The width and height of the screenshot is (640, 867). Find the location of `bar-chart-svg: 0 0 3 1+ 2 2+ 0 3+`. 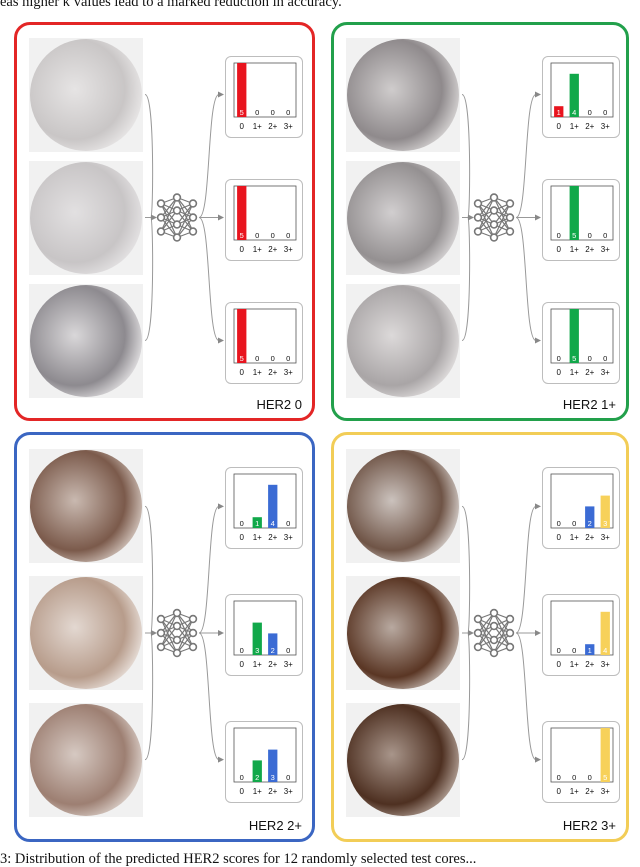

bar-chart-svg: 0 0 3 1+ 2 2+ 0 3+ is located at coordinates (265, 634).